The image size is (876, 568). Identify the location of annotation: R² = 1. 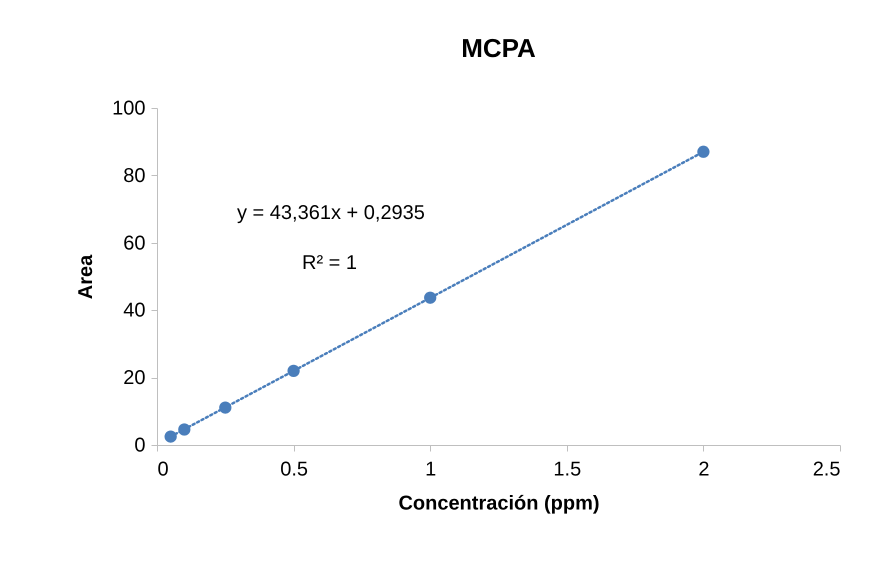
(330, 263).